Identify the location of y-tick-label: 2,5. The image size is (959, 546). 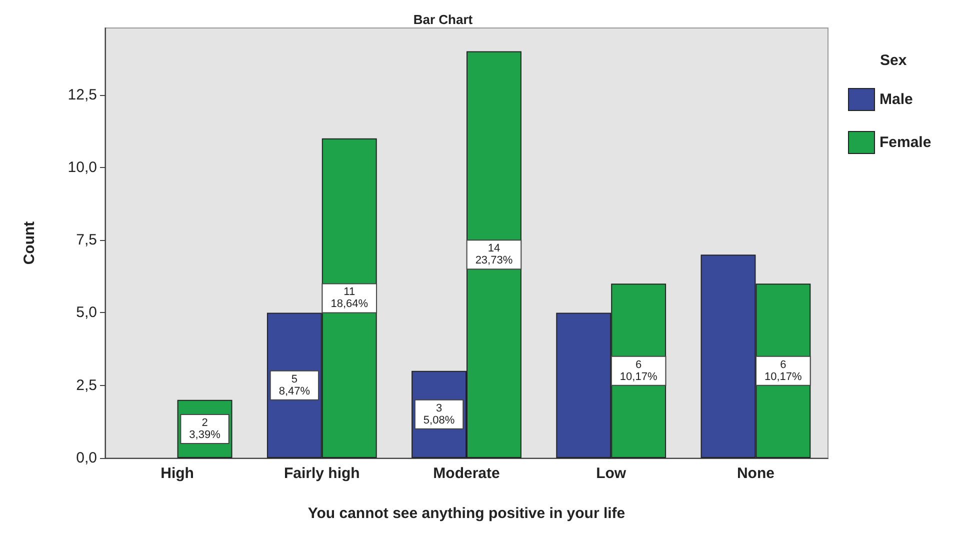
(86, 385).